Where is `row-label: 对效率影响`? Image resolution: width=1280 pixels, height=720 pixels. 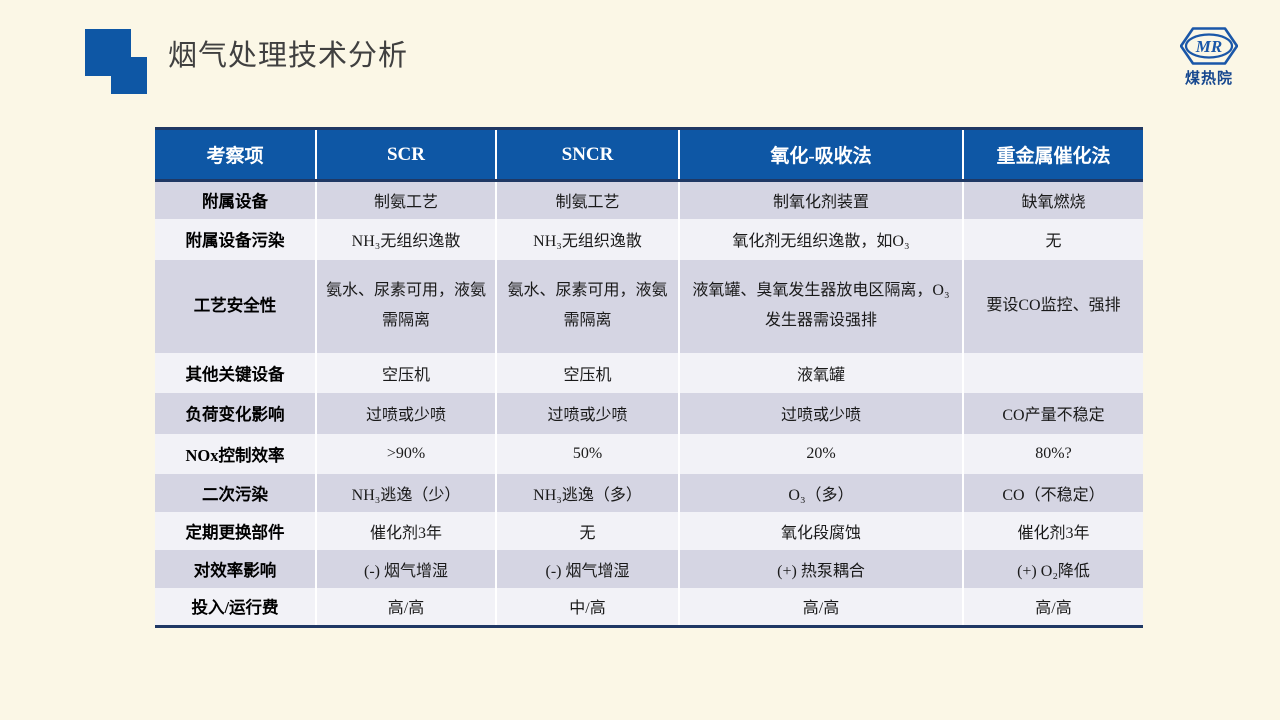 row-label: 对效率影响 is located at coordinates (235, 570).